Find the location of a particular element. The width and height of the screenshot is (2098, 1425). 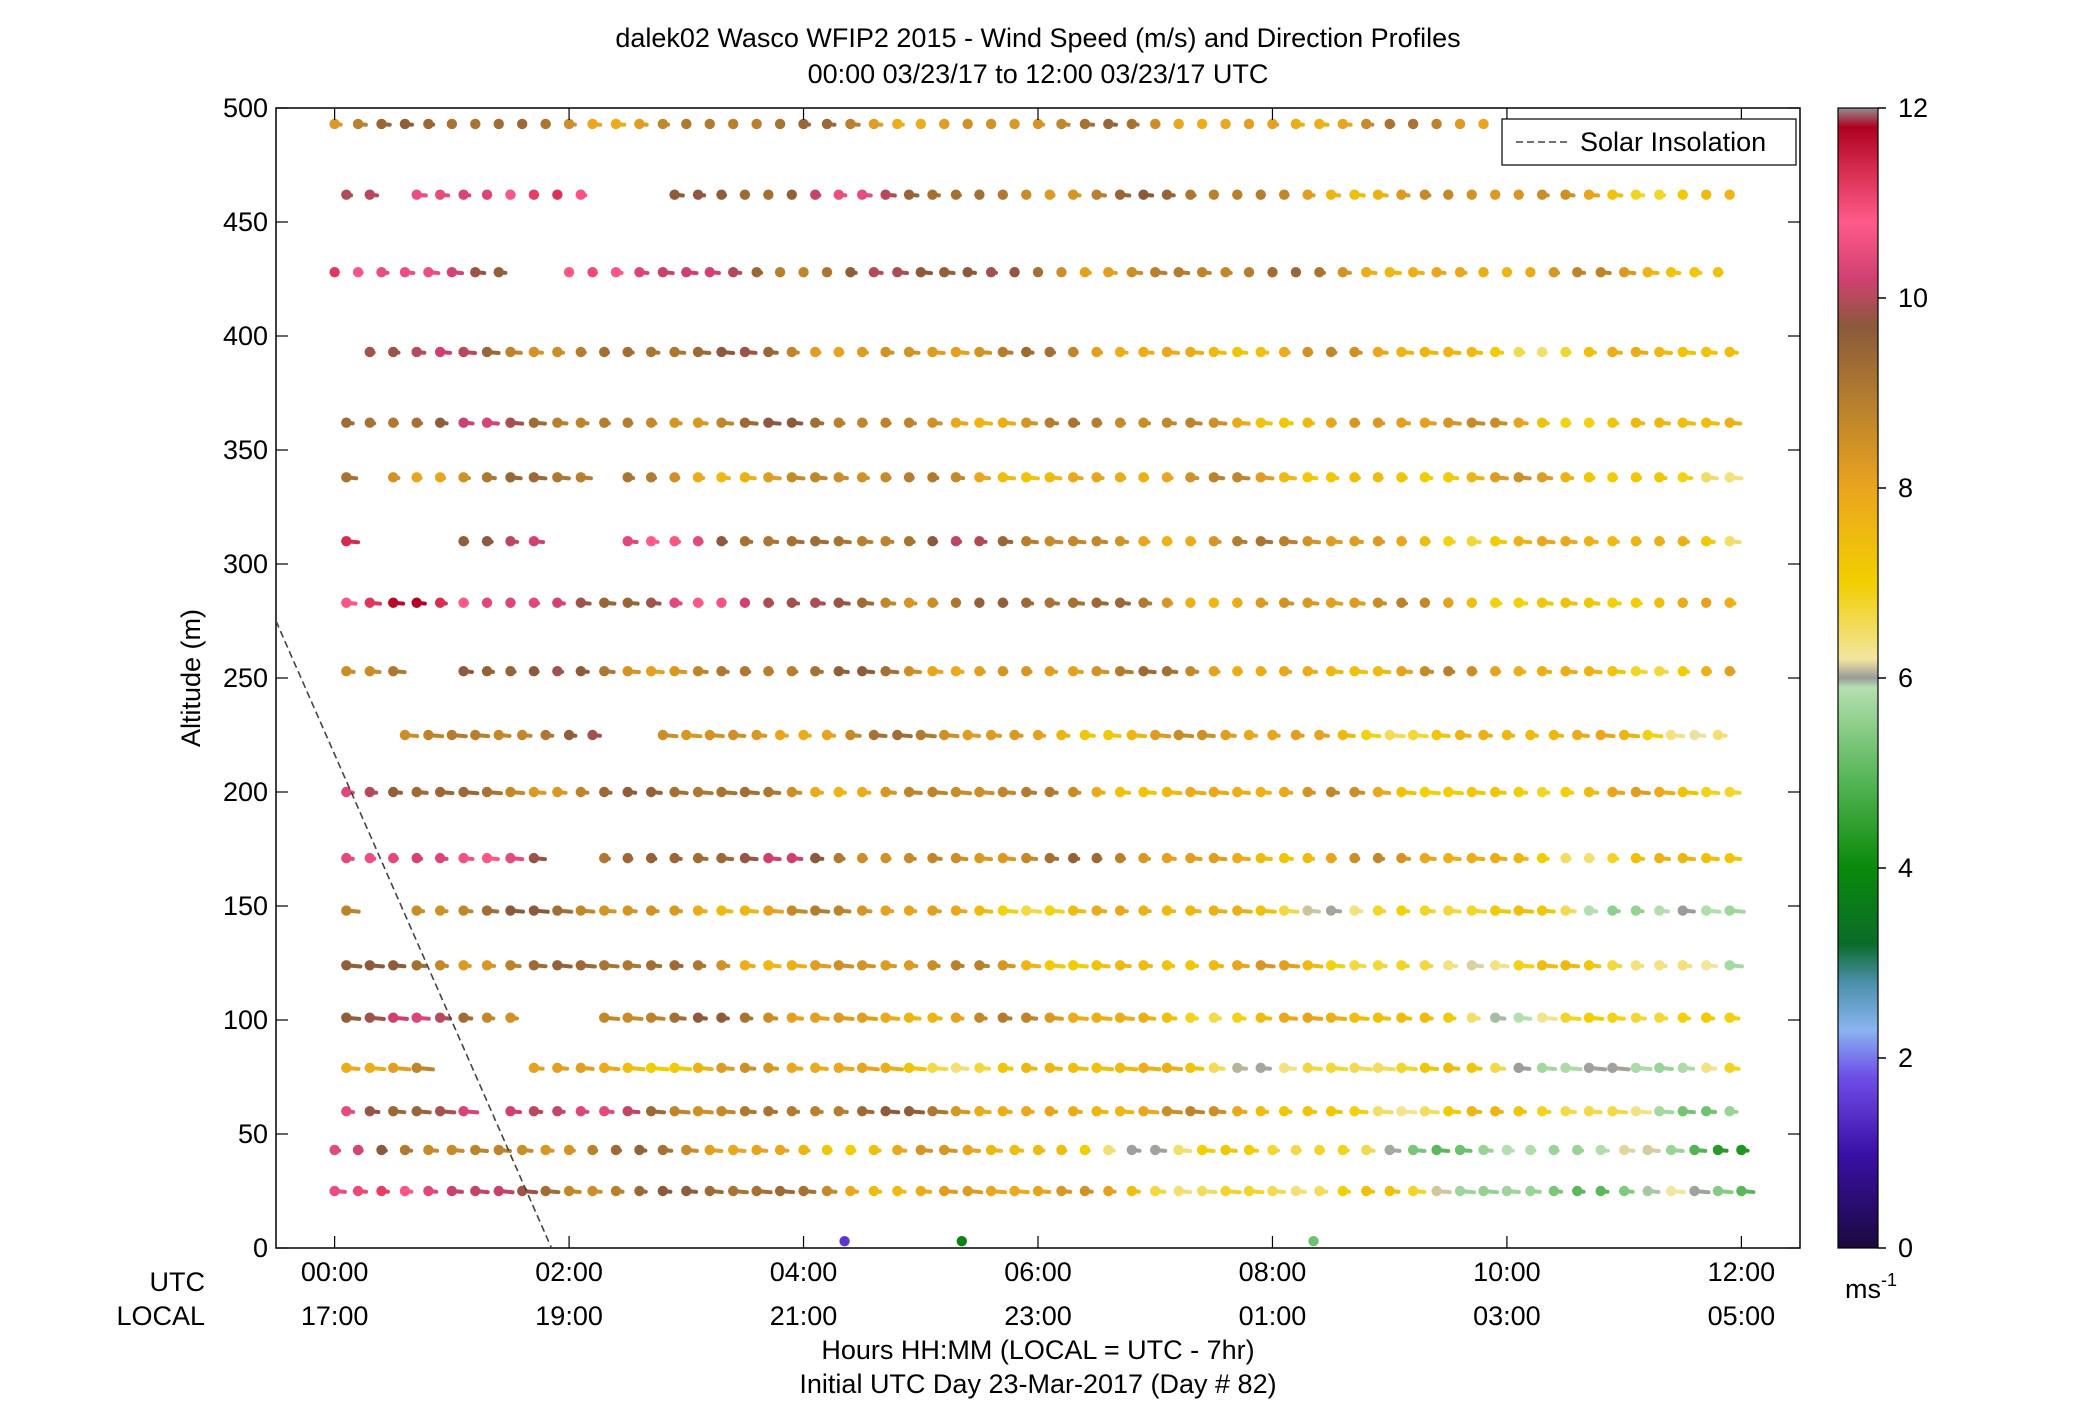

colorbar-unit: ms-1 is located at coordinates (1871, 1287).